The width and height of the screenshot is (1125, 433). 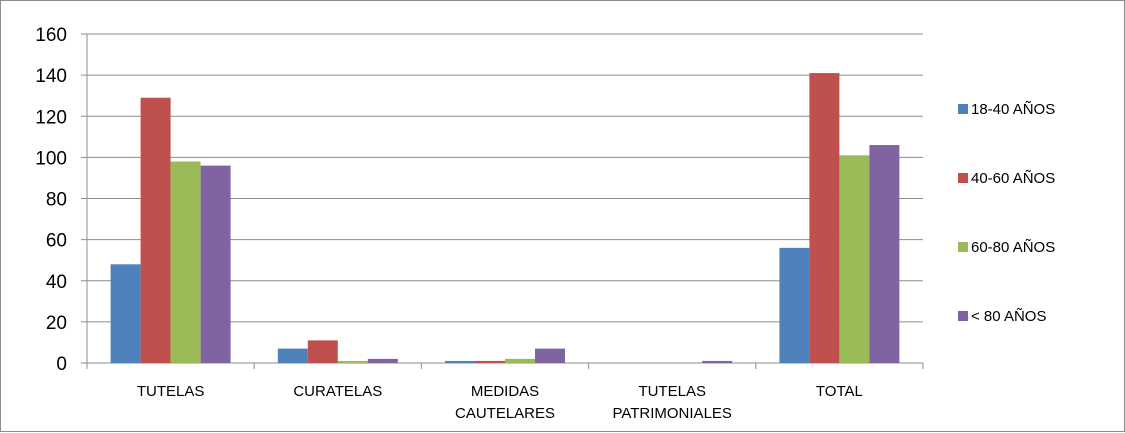 What do you see at coordinates (1006, 213) in the screenshot?
I see `legend: 18-40 AÑOS 40-60 AÑOS 60-80 AÑOS < 80 AÑOS` at bounding box center [1006, 213].